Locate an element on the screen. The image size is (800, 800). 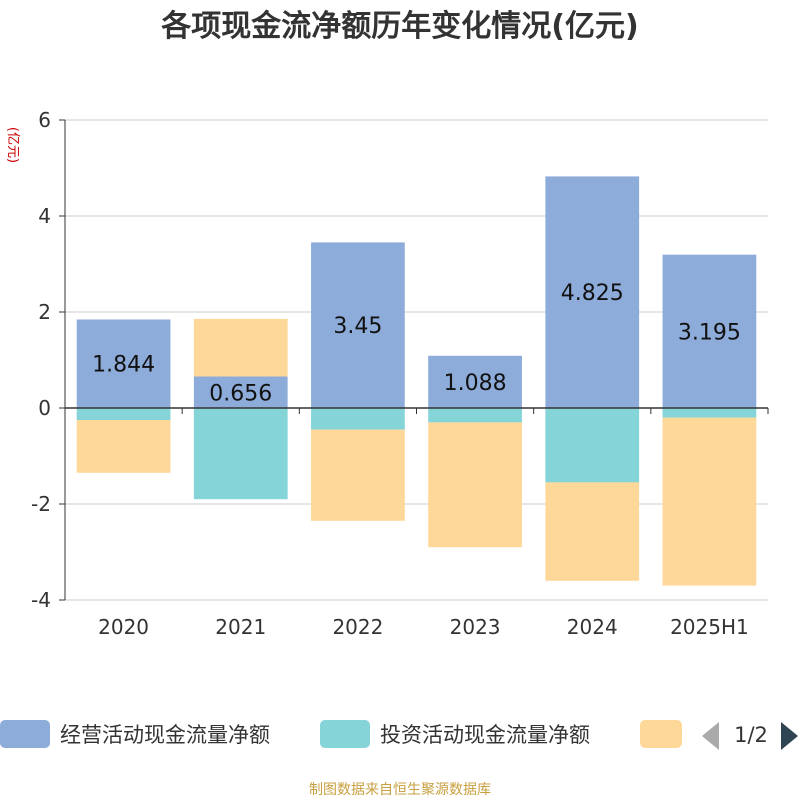
data-label: 4.825 is located at coordinates (592, 293).